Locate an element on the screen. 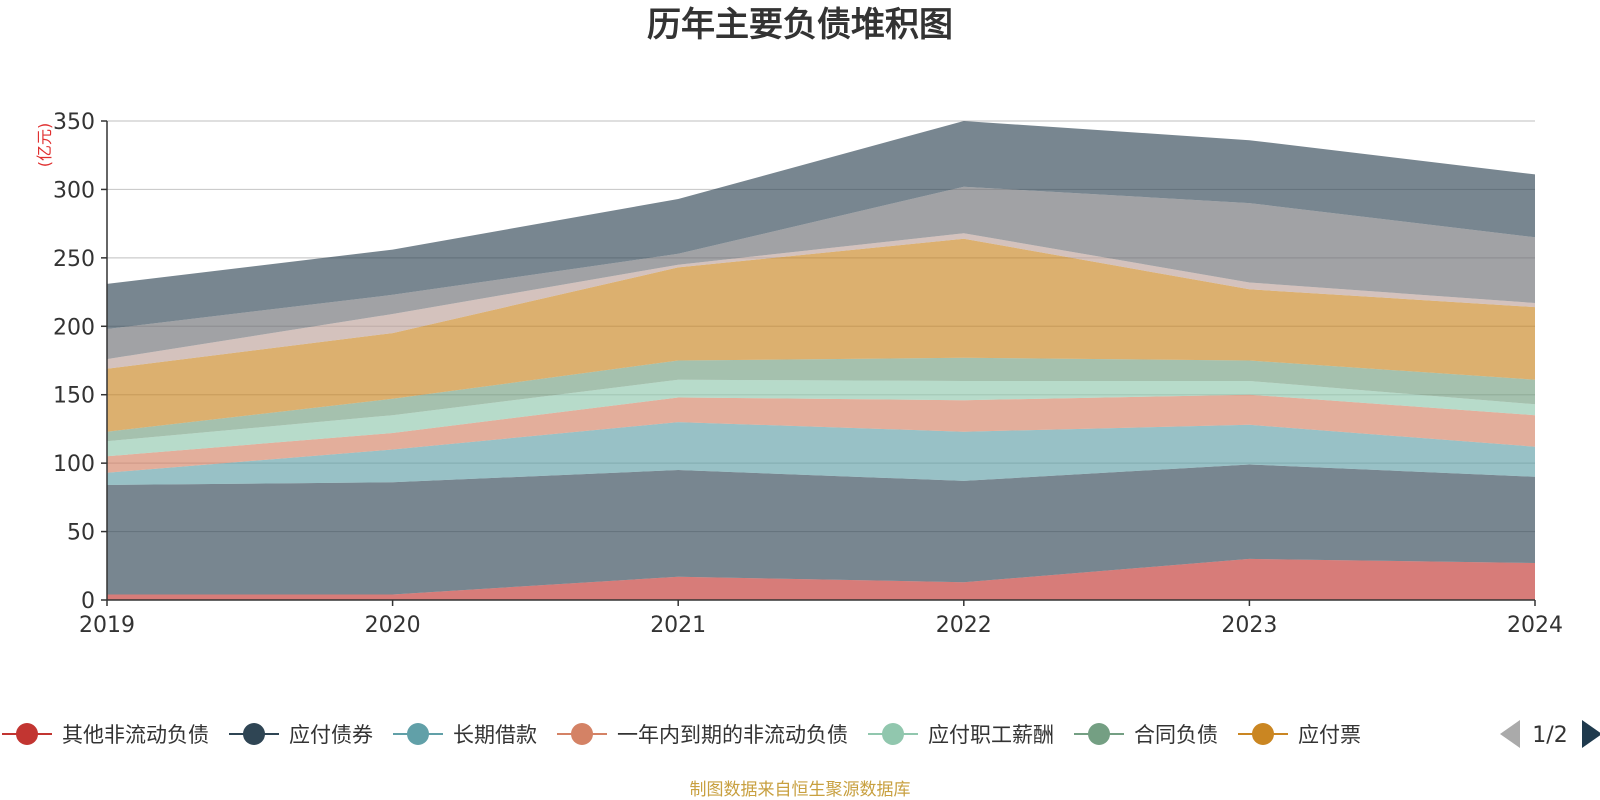 Image resolution: width=1600 pixels, height=800 pixels. legend-item-7: 应付票 is located at coordinates (1299, 735).